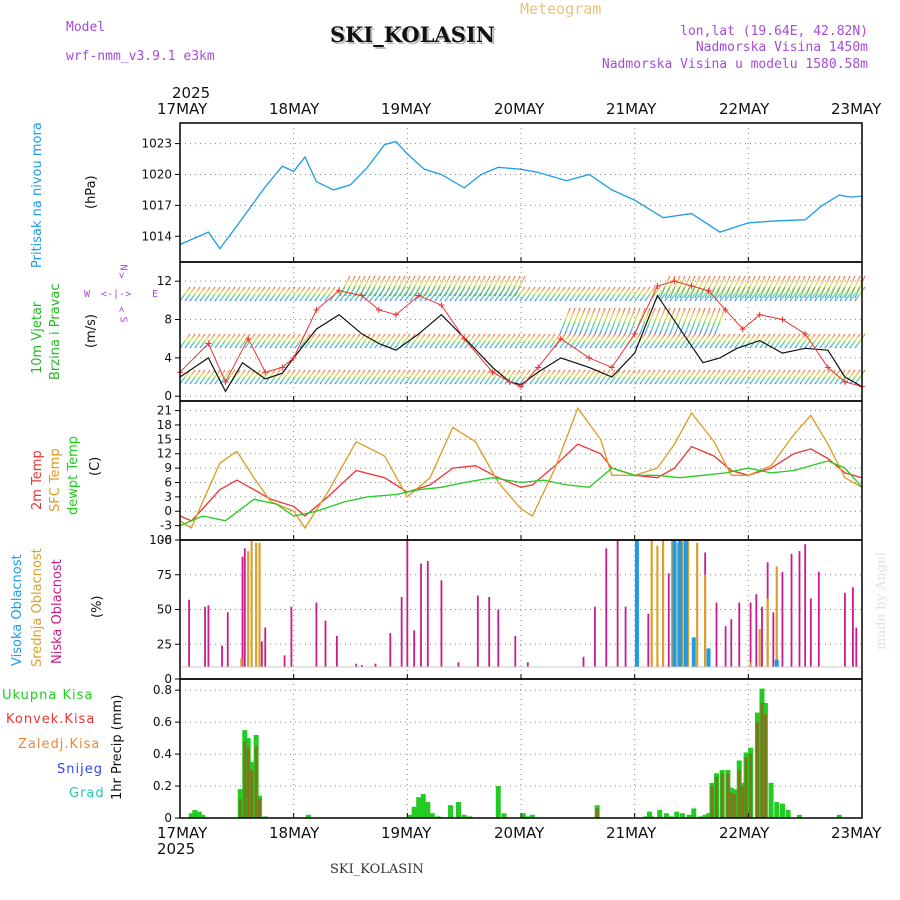  What do you see at coordinates (734, 64) in the screenshot?
I see `model-elevation-label: Nadmorska Visina u modelu 1580.58m` at bounding box center [734, 64].